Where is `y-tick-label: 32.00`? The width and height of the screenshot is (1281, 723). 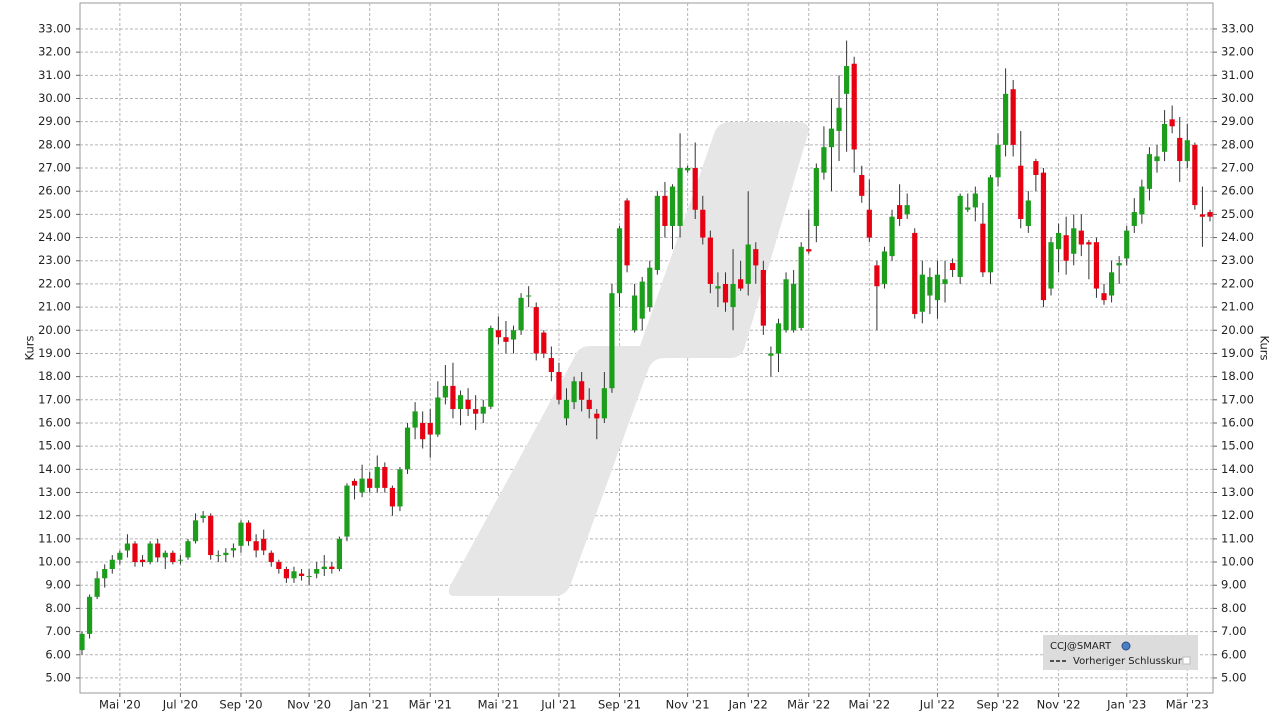
y-tick-label: 32.00 is located at coordinates (54, 52).